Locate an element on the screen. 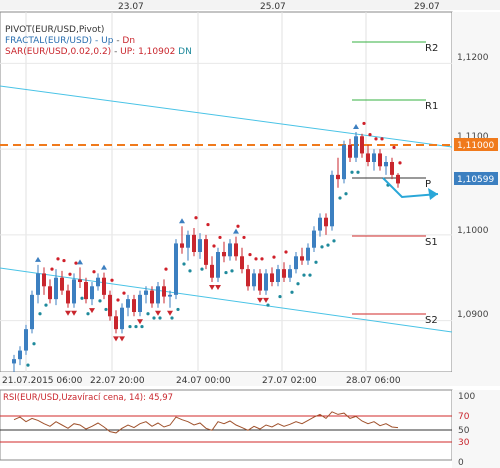 The height and width of the screenshot is (468, 500). top-date-strip is located at coordinates (250, 5).